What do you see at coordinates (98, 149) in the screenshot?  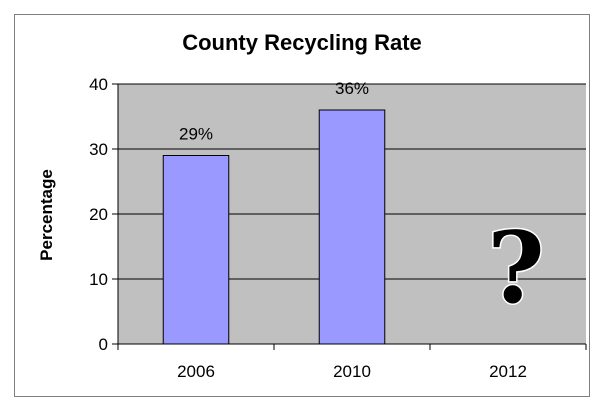 I see `y-tick-label: 30` at bounding box center [98, 149].